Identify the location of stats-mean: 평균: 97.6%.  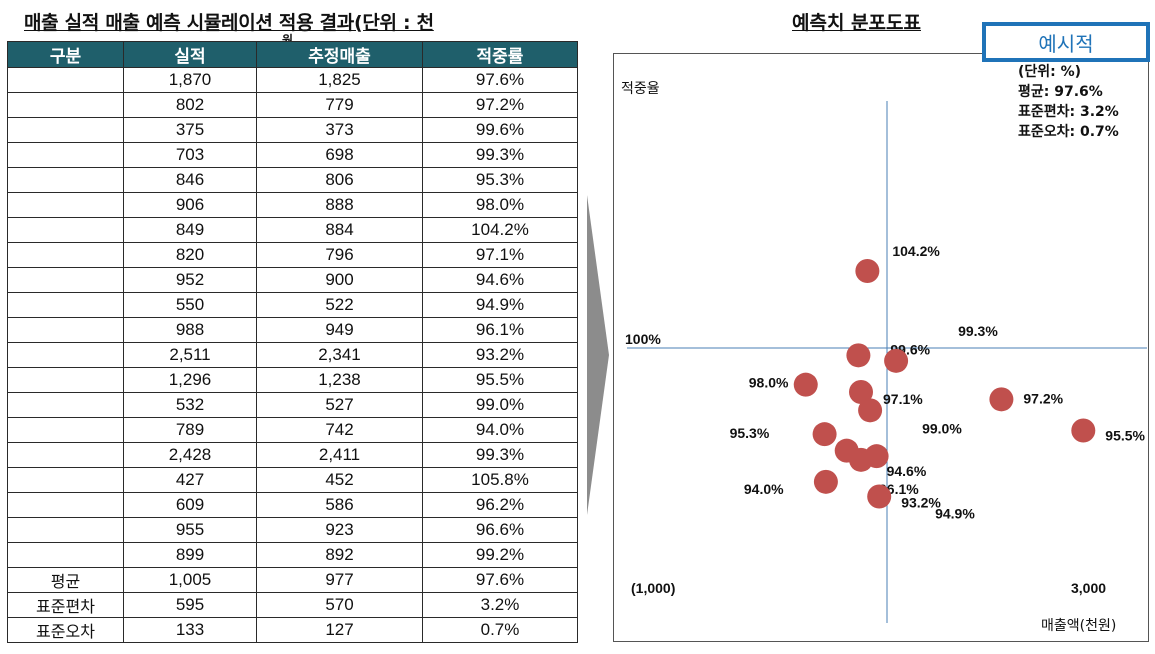
(1060, 92).